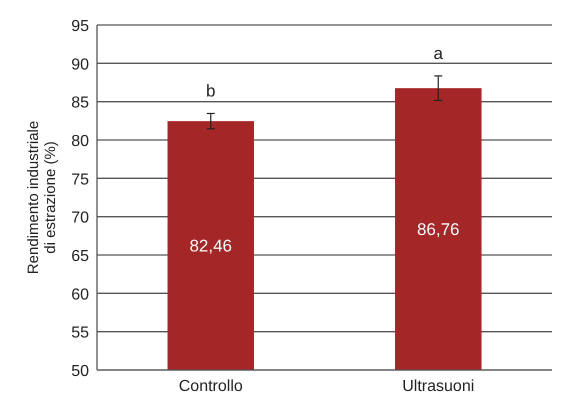 This screenshot has height=400, width=568. I want to click on annotation: b, so click(211, 90).